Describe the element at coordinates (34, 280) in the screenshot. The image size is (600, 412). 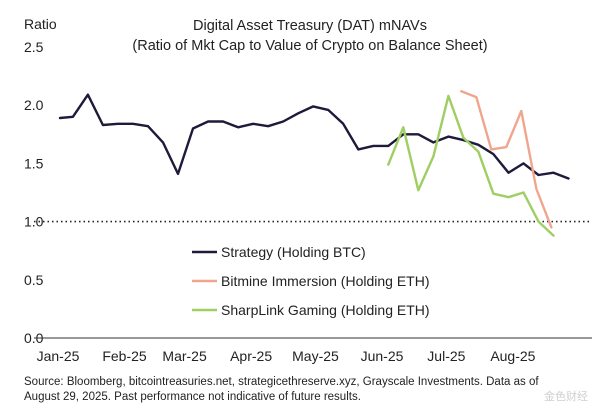
I see `y-tick-label: 0.5` at that location.